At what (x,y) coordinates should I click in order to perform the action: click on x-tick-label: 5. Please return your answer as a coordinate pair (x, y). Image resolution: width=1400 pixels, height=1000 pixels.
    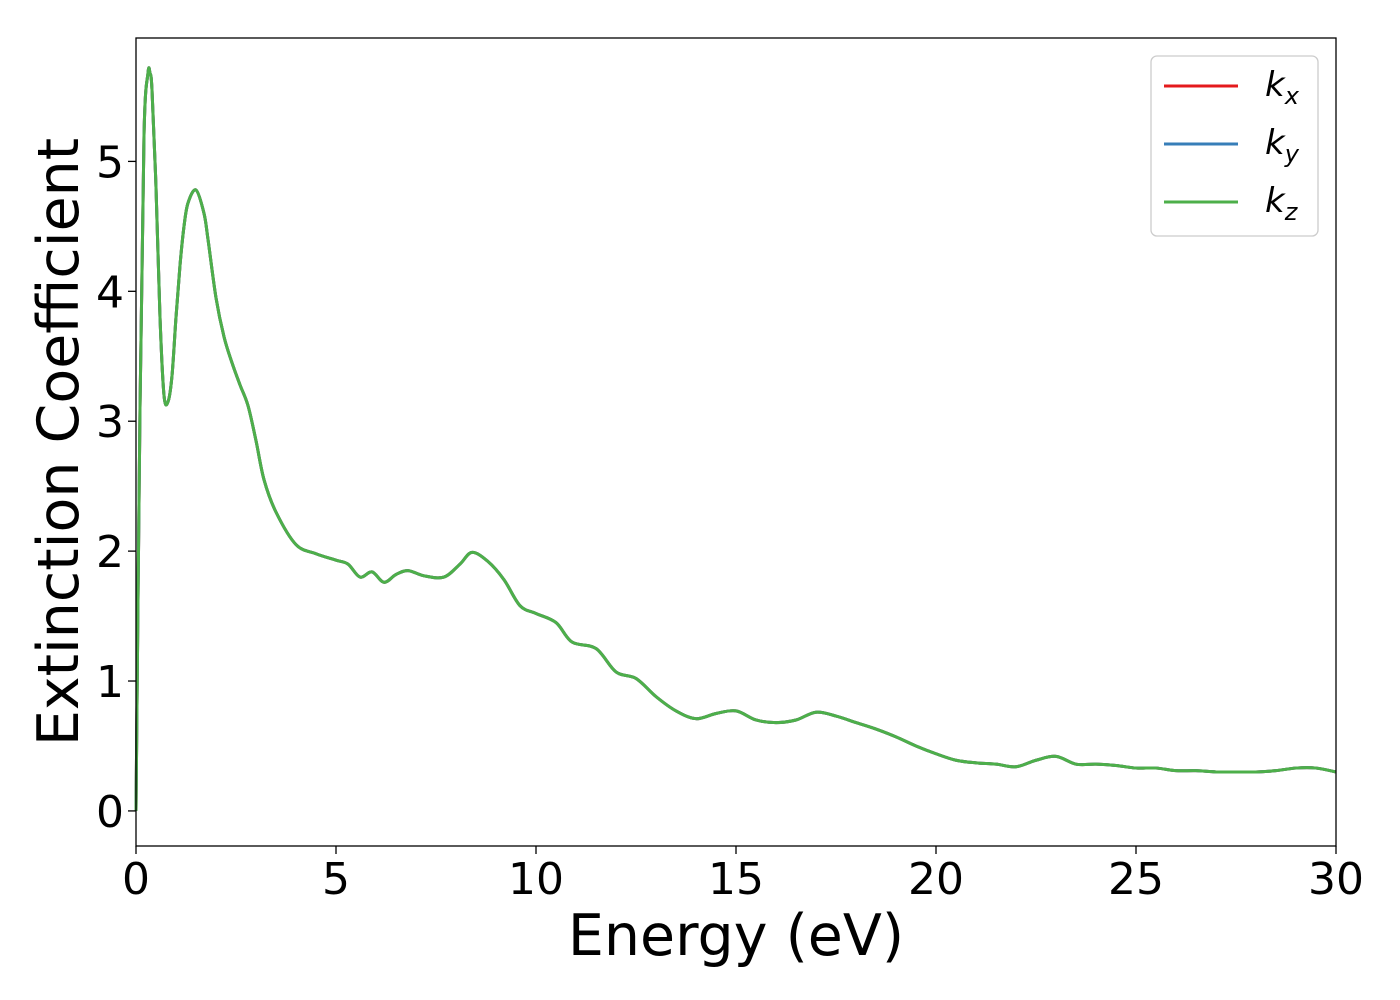
    Looking at the image, I should click on (336, 879).